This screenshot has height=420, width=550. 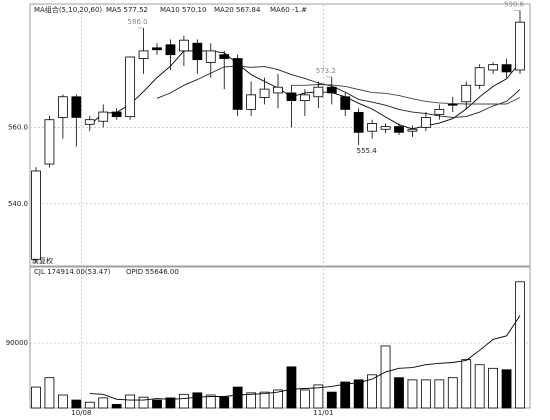 I want to click on legend-item: MA组合(5,10,20,60), so click(x=68, y=9).